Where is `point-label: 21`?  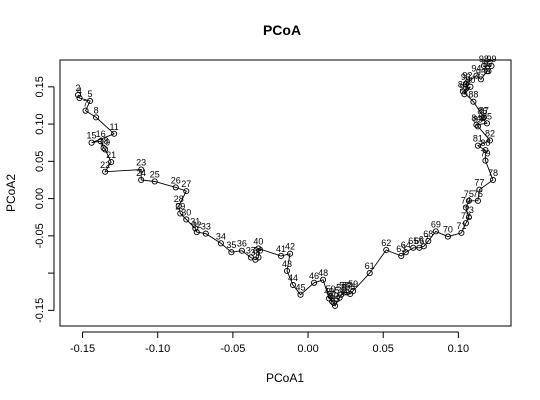
point-label: 21 is located at coordinates (111, 155).